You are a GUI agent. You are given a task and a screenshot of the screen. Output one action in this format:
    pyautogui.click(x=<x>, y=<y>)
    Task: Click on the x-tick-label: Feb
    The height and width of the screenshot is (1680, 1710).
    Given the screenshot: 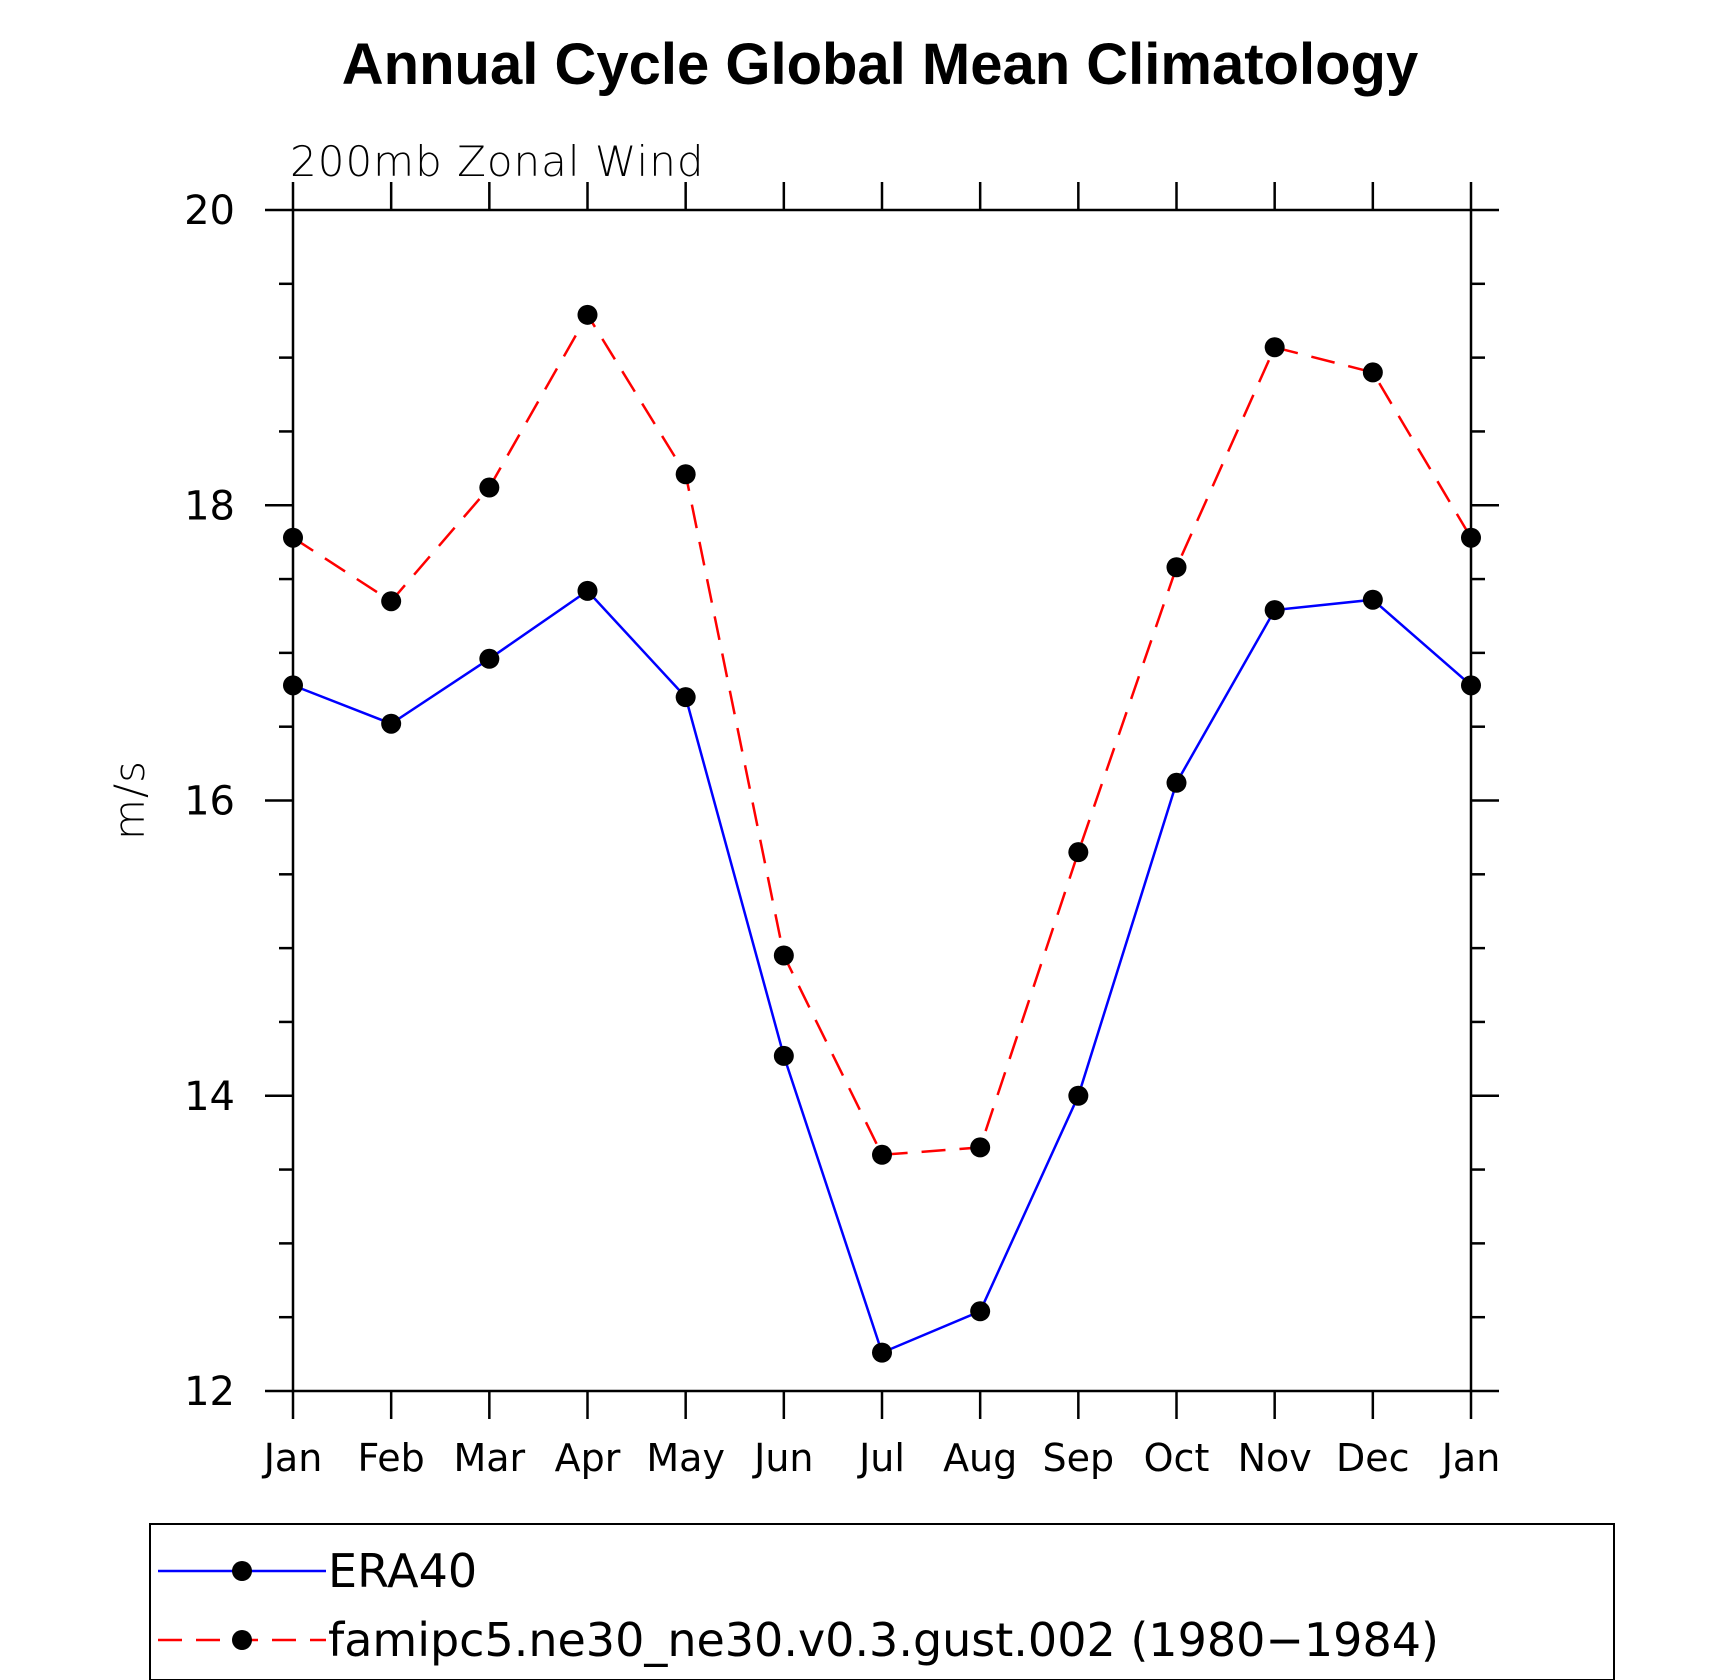 What is the action you would take?
    pyautogui.click(x=391, y=1458)
    